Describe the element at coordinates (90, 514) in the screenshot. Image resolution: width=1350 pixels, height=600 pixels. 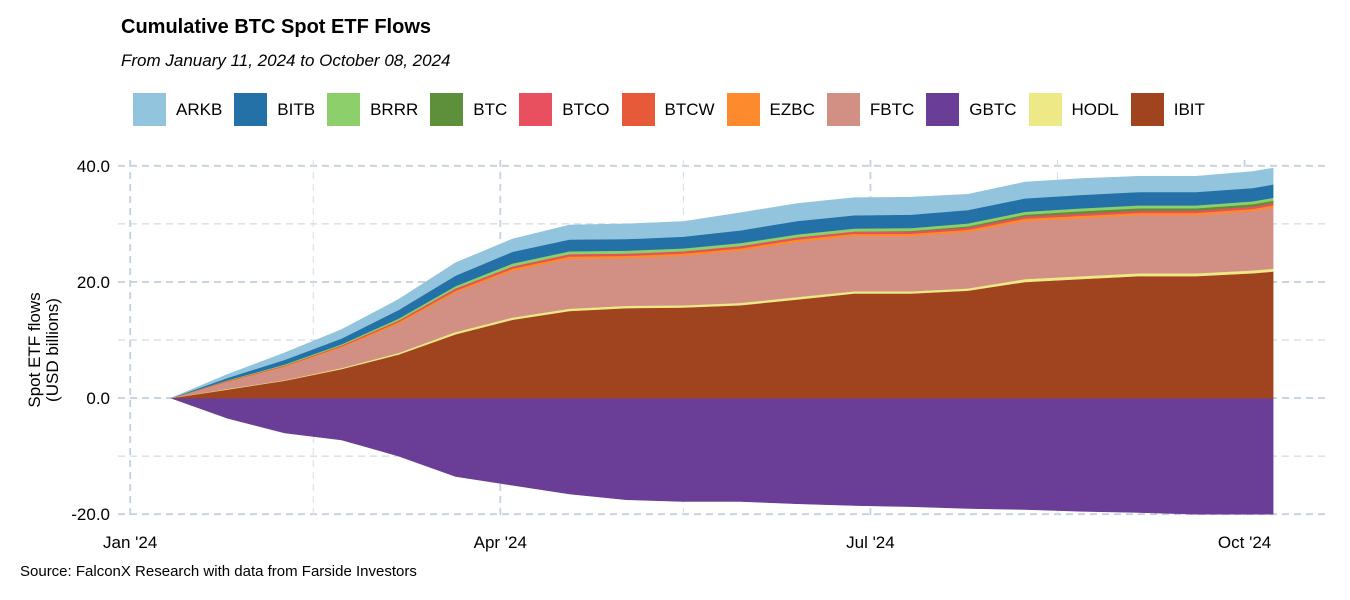
I see `y-tick-label: -20.0` at that location.